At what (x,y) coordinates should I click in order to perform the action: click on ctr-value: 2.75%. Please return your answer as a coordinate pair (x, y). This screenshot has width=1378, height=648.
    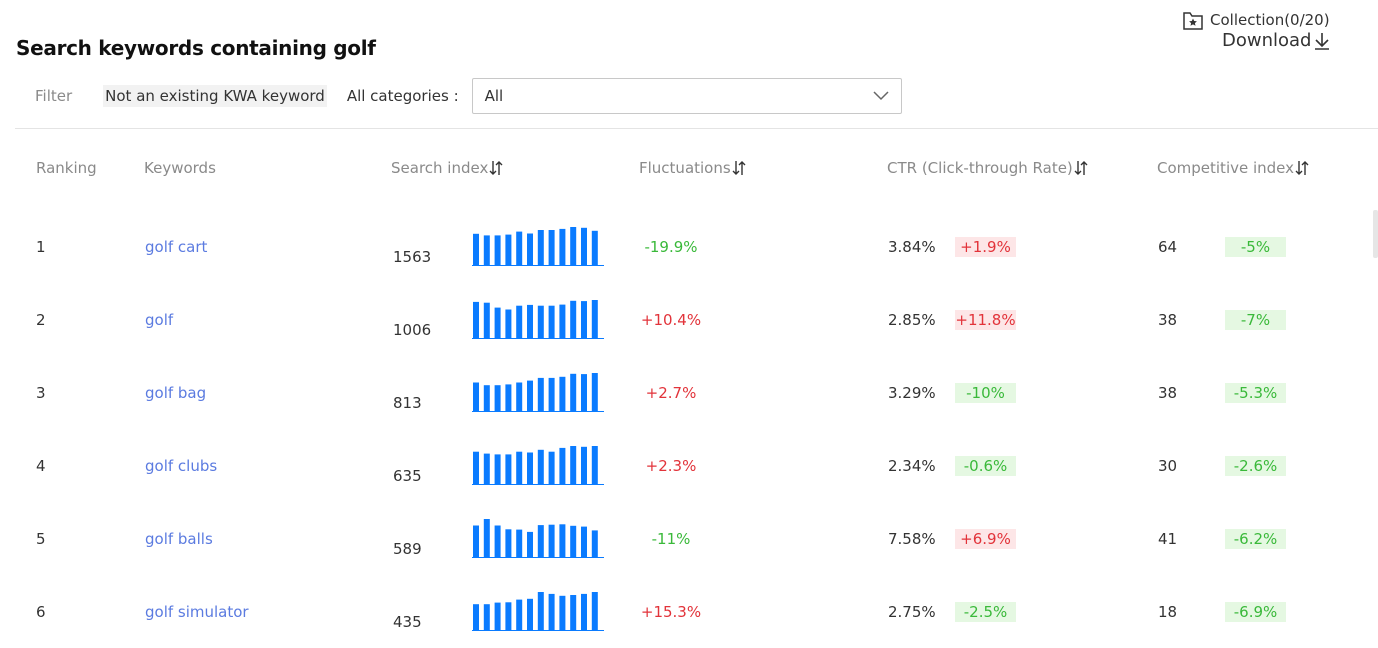
    Looking at the image, I should click on (912, 612).